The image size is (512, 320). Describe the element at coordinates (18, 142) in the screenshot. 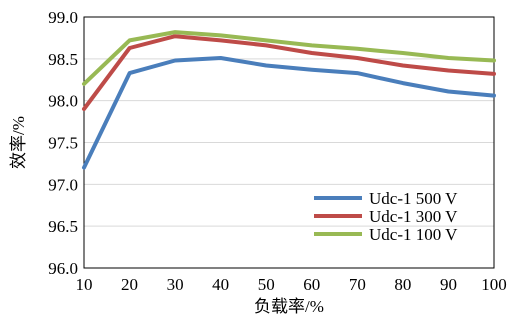

I see `y-axis-label: 效率/%` at that location.